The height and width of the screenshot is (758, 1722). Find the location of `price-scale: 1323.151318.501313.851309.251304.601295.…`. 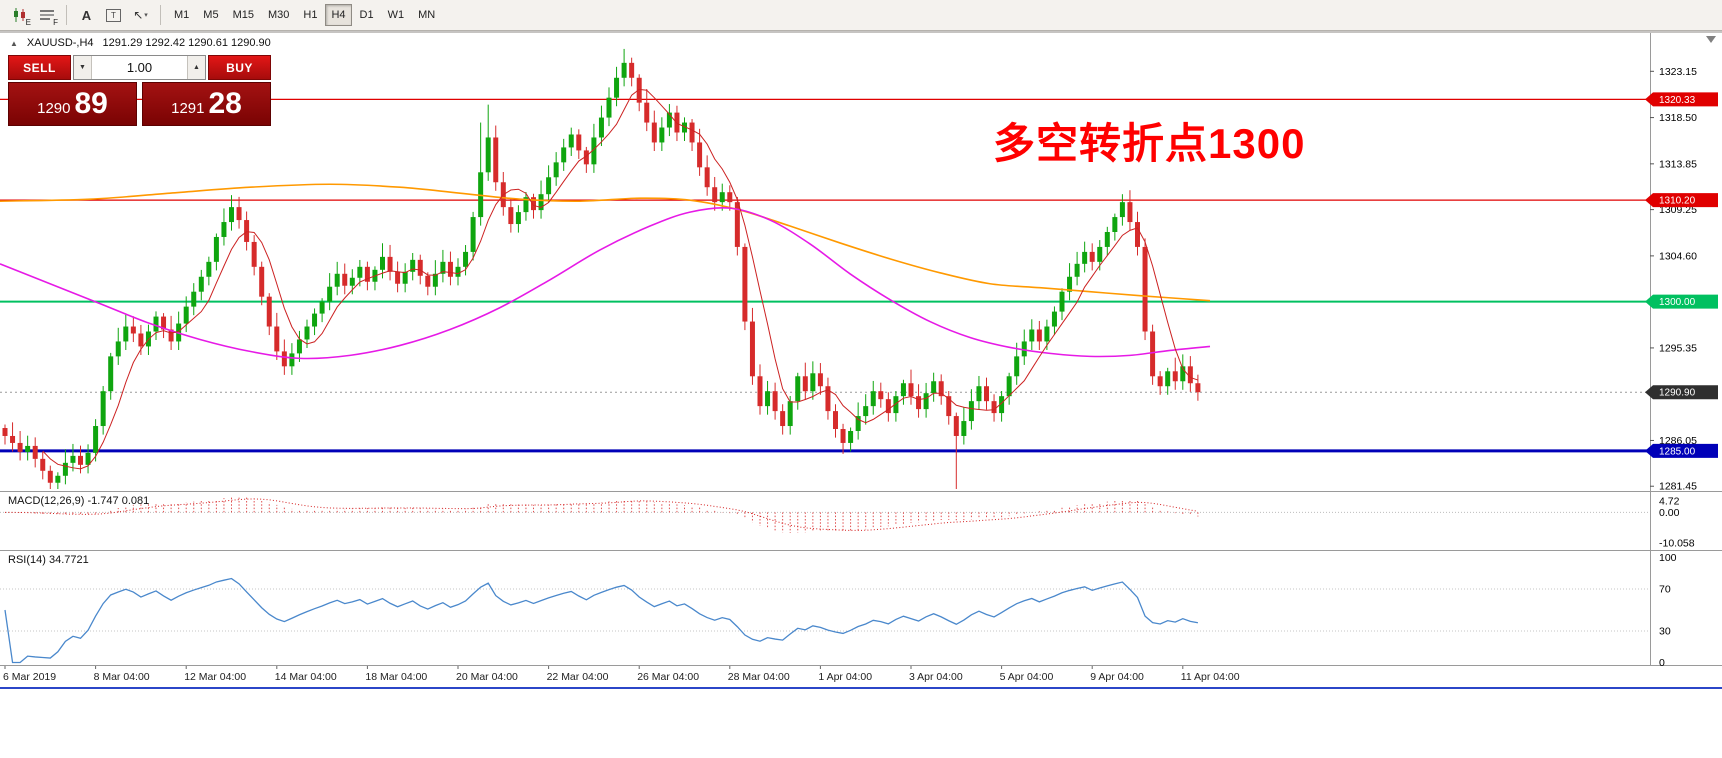

price-scale: 1323.151318.501313.851309.251304.601295.… is located at coordinates (1673, 279).